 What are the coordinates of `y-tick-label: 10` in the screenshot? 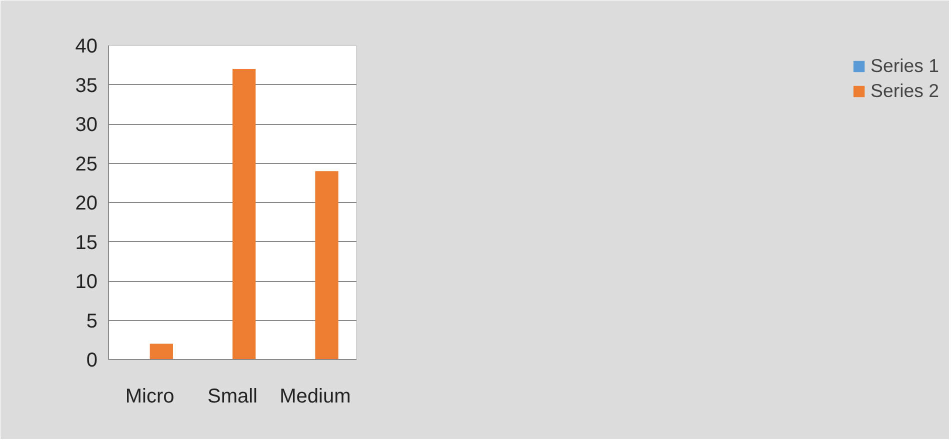 It's located at (86, 282).